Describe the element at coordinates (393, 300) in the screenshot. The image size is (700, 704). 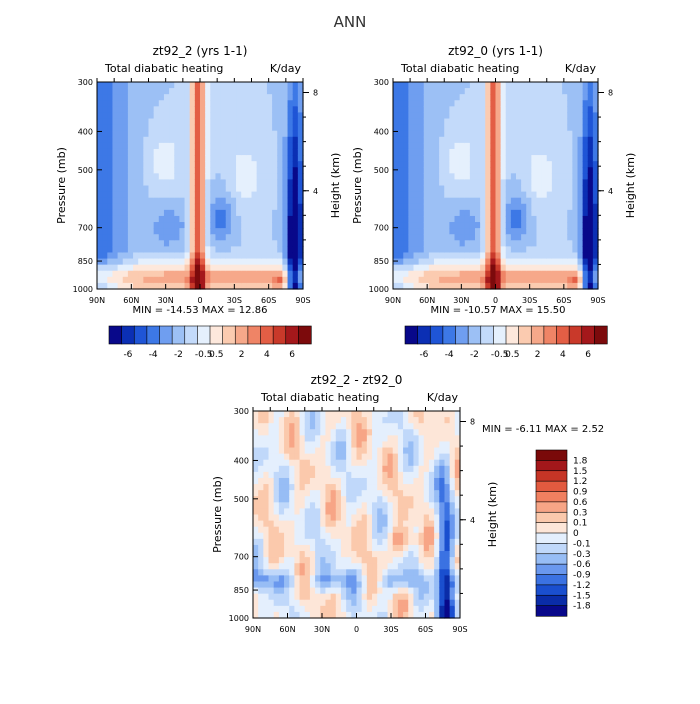
I see `x-tick-label: 90N` at that location.